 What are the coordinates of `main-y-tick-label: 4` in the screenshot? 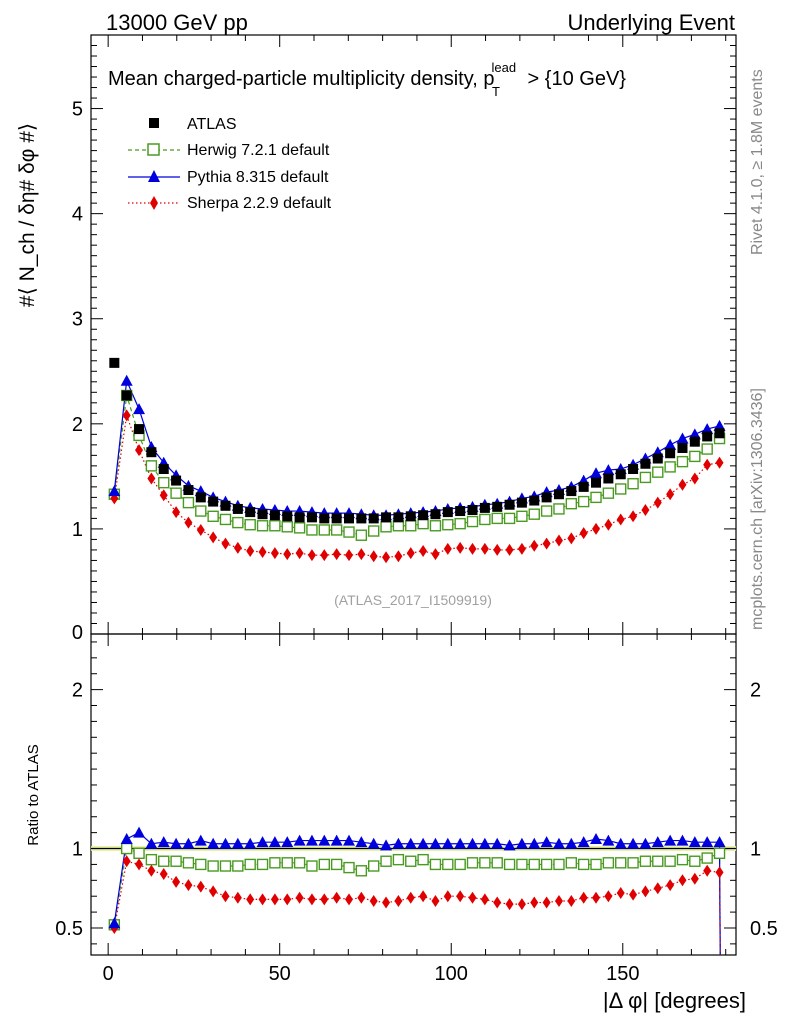 It's located at (77, 215).